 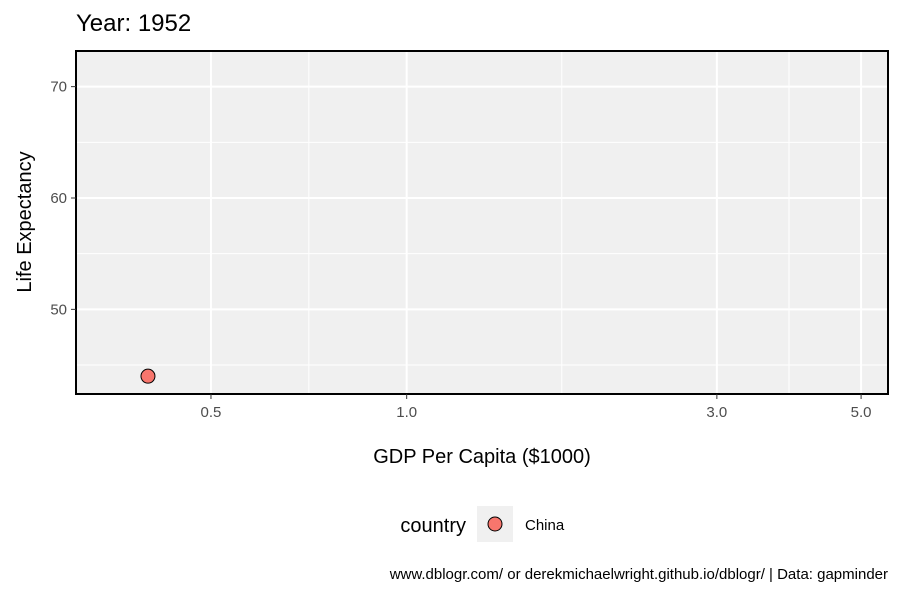 I want to click on x-tick-label: 1.0, so click(x=406, y=412).